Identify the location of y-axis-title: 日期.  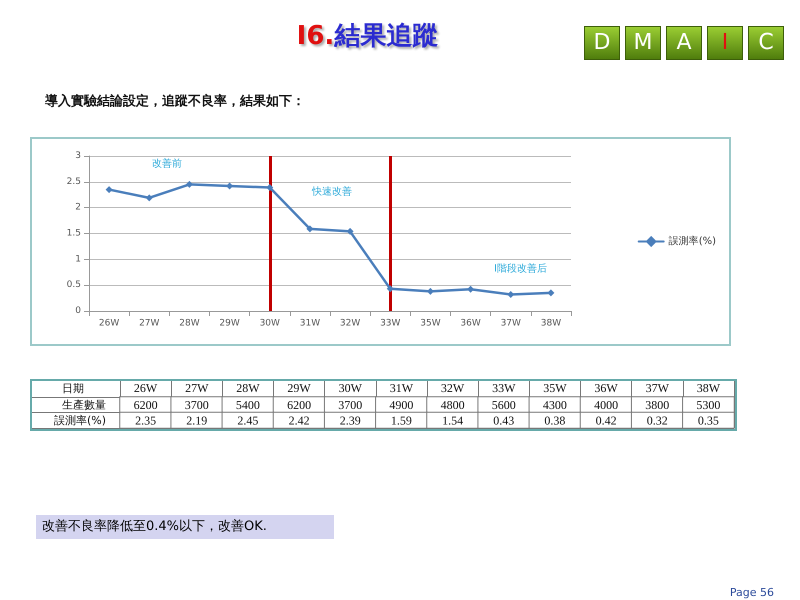
(73, 388).